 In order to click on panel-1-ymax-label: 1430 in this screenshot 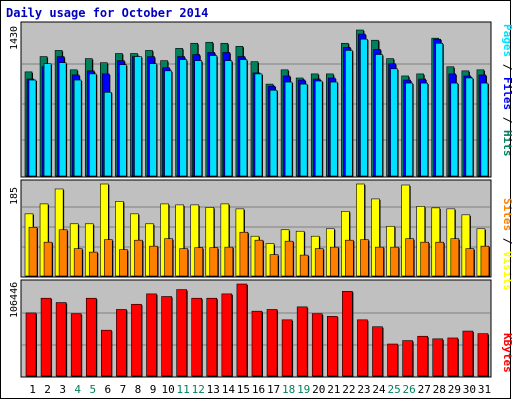, I will do `click(14, 38)`.